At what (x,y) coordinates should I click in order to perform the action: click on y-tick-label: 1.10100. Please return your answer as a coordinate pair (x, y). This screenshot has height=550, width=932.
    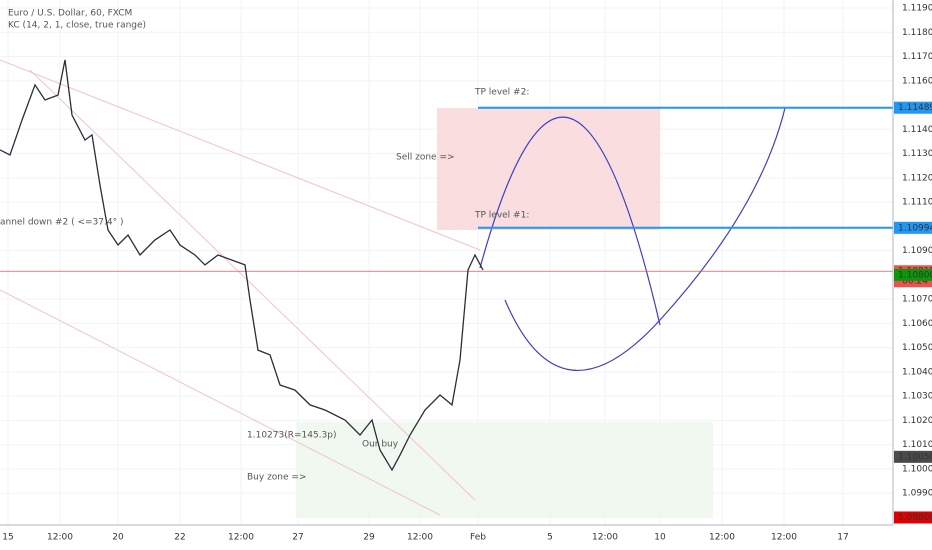
    Looking at the image, I should click on (917, 445).